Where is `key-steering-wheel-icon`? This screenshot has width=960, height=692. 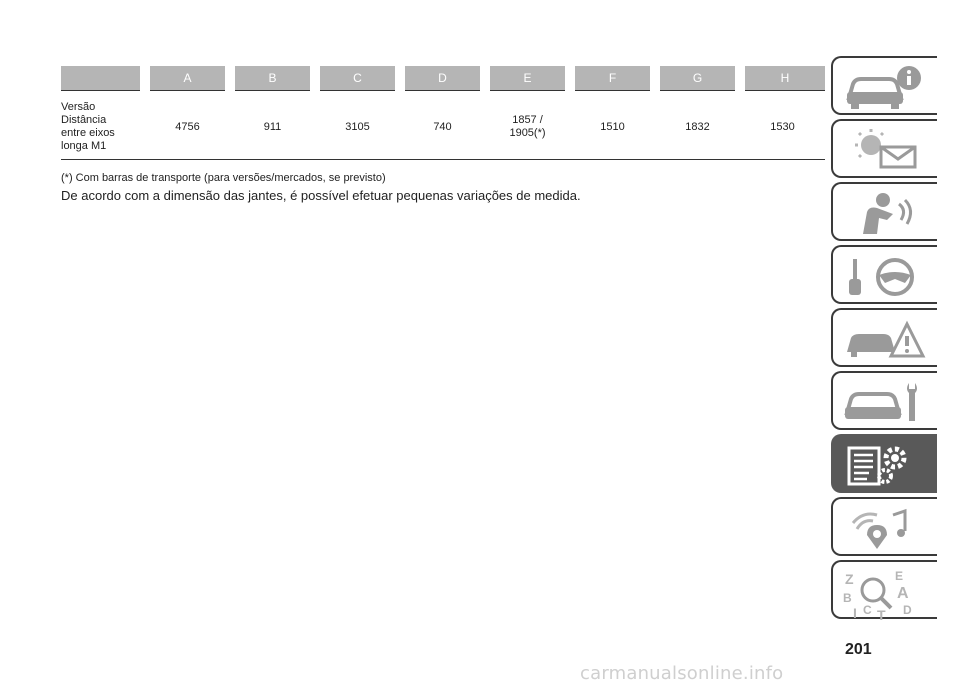
key-steering-wheel-icon is located at coordinates (881, 277).